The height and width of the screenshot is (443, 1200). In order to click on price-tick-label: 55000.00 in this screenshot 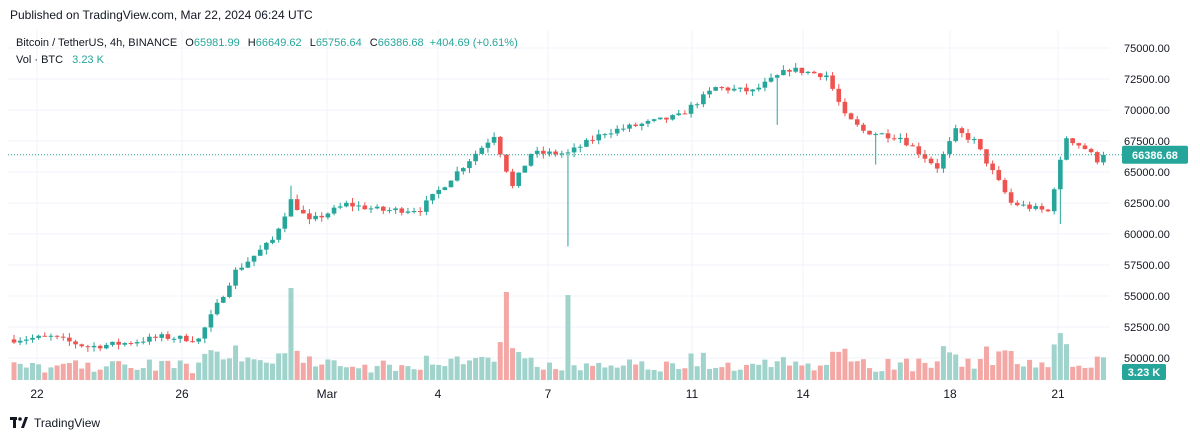, I will do `click(1147, 297)`.